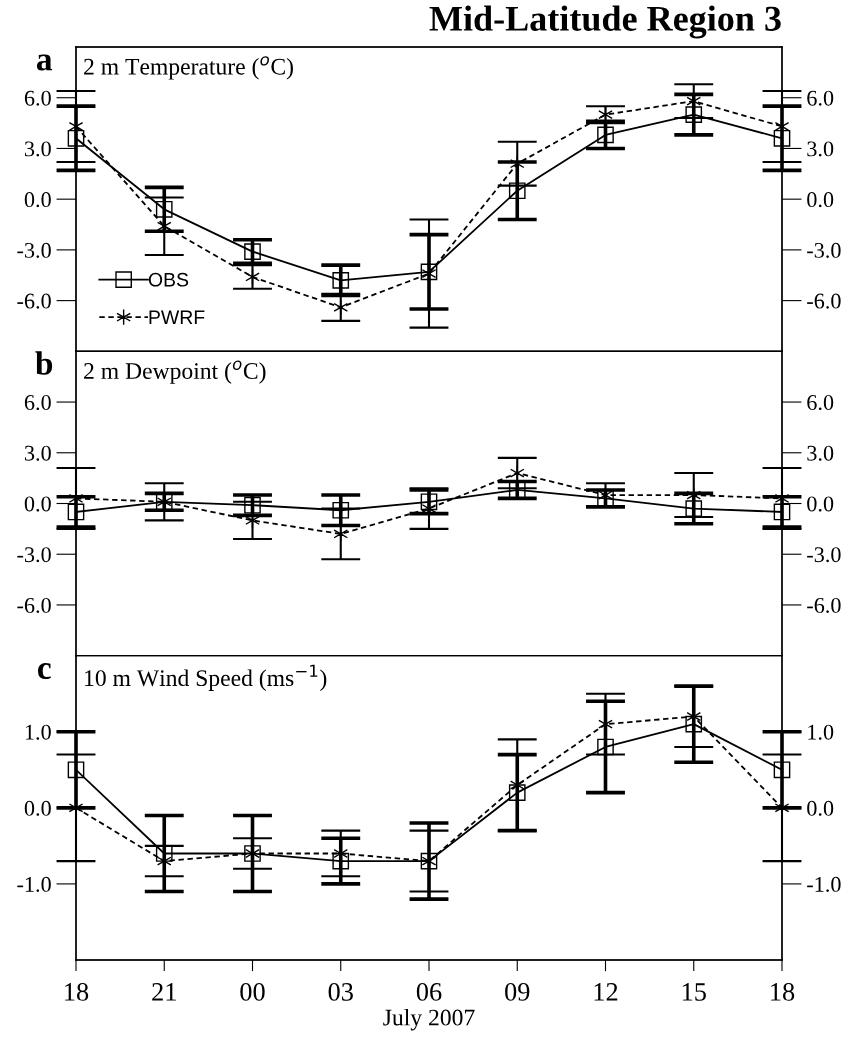 This screenshot has height=1048, width=847. Describe the element at coordinates (44, 363) in the screenshot. I see `text: b` at that location.